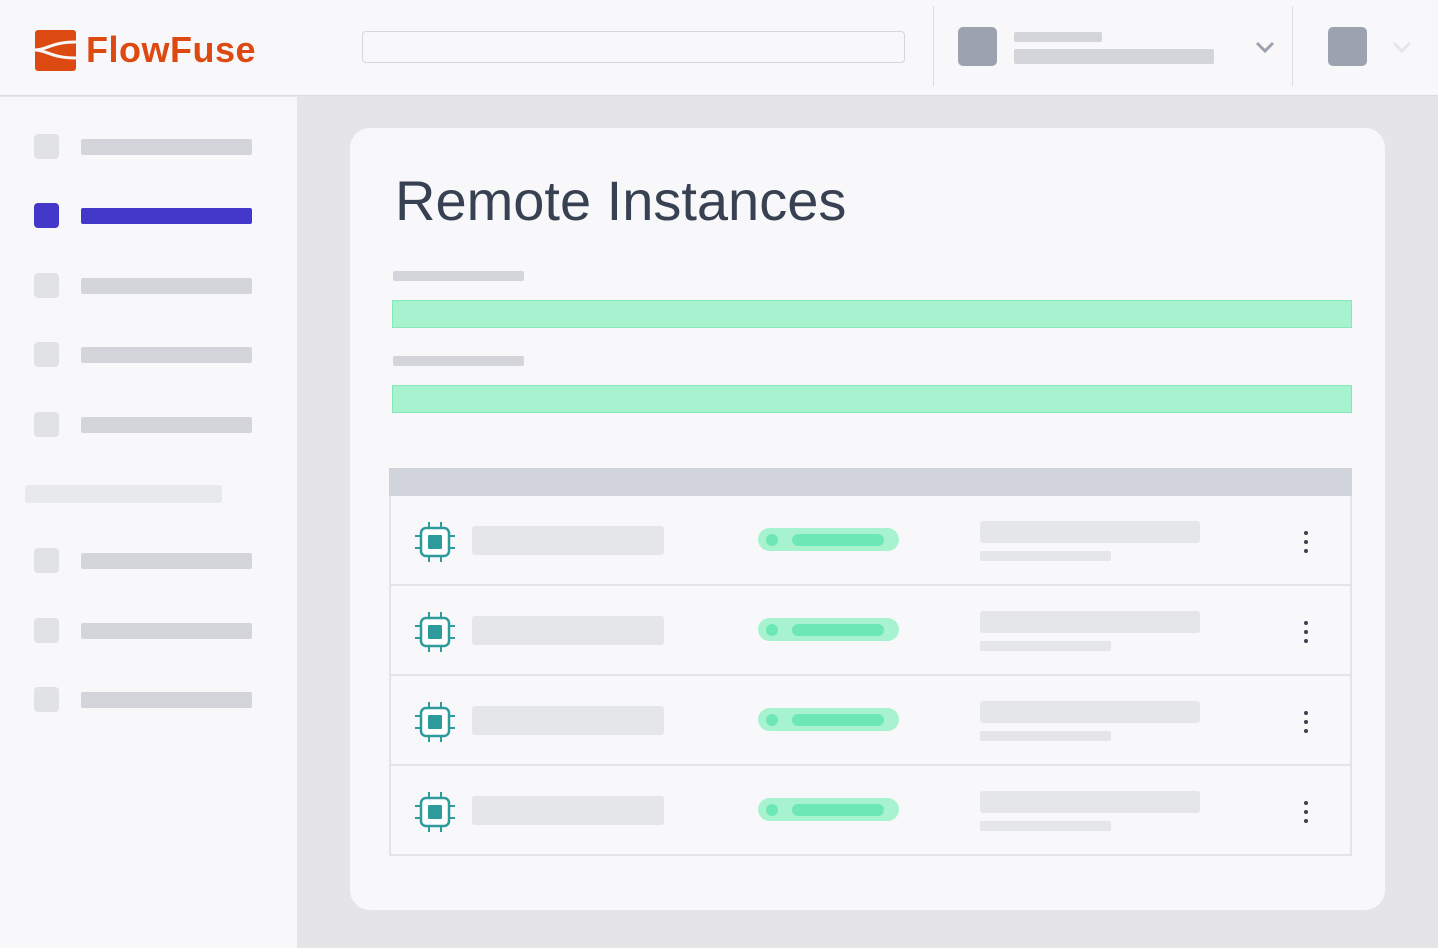 The height and width of the screenshot is (948, 1438). Describe the element at coordinates (1373, 46) in the screenshot. I see `user-menu` at that location.